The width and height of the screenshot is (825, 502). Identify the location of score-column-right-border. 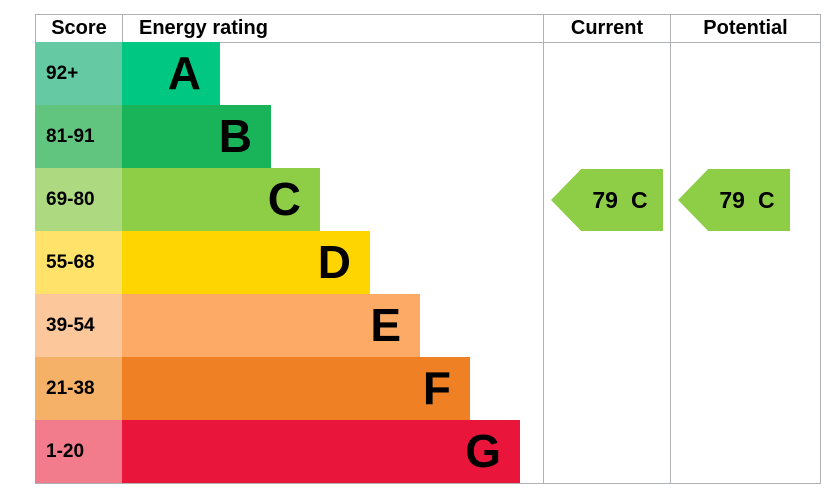
(122, 28).